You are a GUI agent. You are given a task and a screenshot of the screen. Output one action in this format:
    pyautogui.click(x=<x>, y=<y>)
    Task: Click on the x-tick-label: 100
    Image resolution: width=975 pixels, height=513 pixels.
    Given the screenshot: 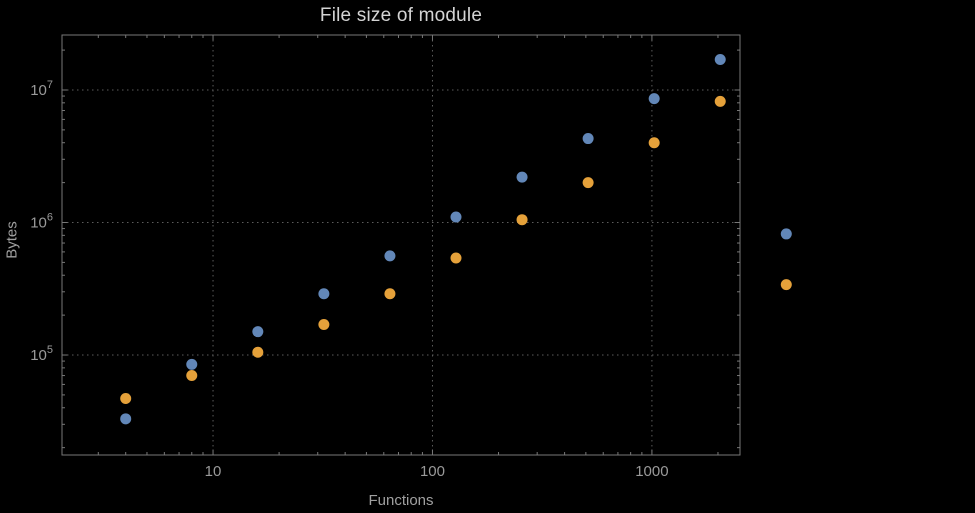 What is the action you would take?
    pyautogui.click(x=432, y=471)
    